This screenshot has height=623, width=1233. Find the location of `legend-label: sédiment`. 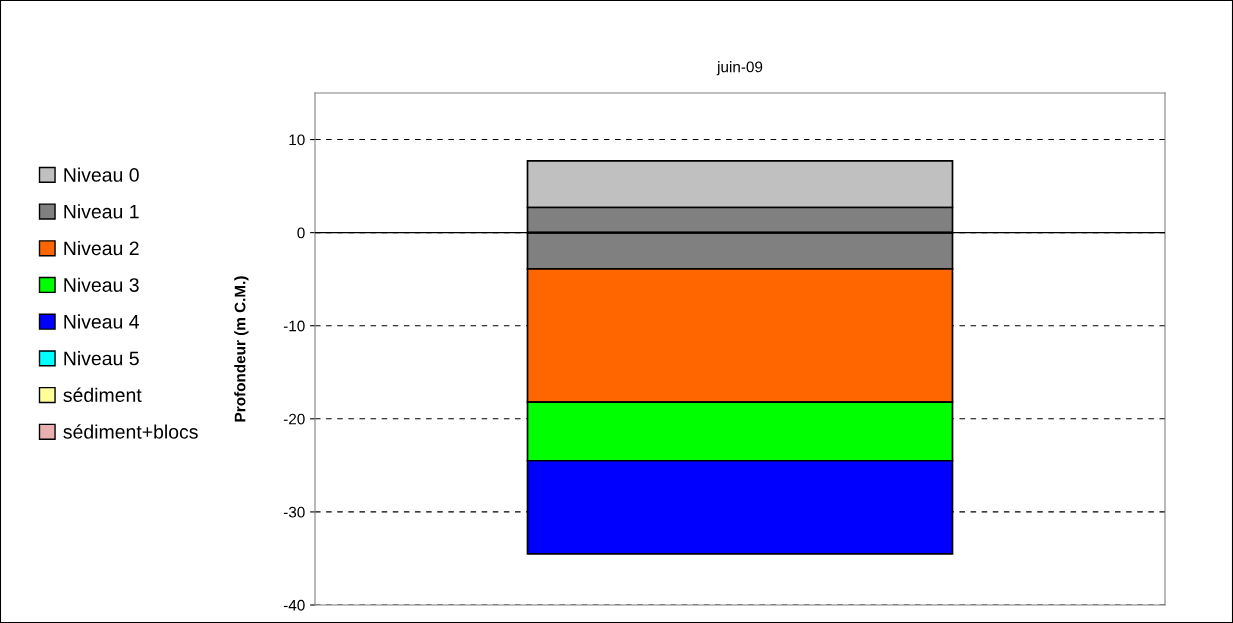

legend-label: sédiment is located at coordinates (102, 395).